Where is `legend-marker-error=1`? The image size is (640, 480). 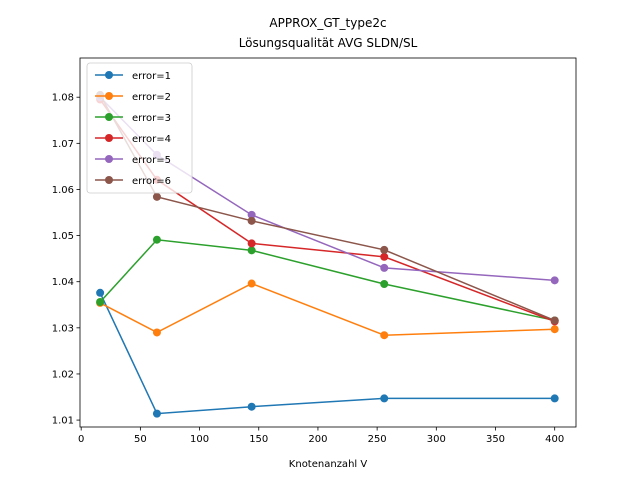 legend-marker-error=1 is located at coordinates (109, 75).